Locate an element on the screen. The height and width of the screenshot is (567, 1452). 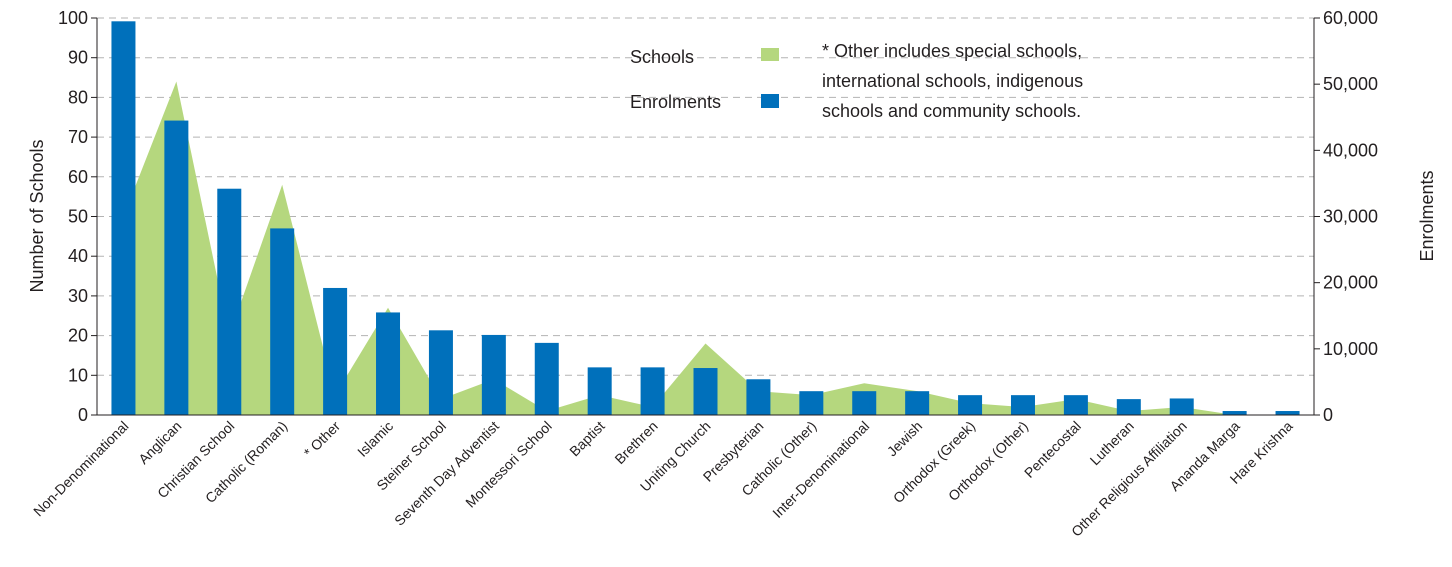
right-tick-label: 40,000 is located at coordinates (1350, 150).